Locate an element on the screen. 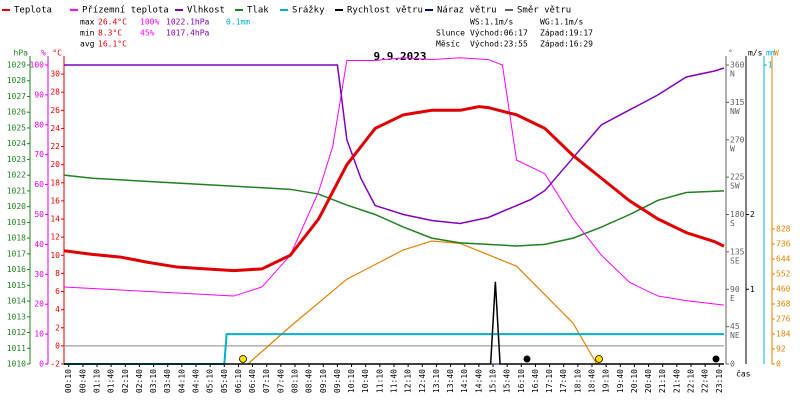  y-tick-label: 8 is located at coordinates (57, 273).